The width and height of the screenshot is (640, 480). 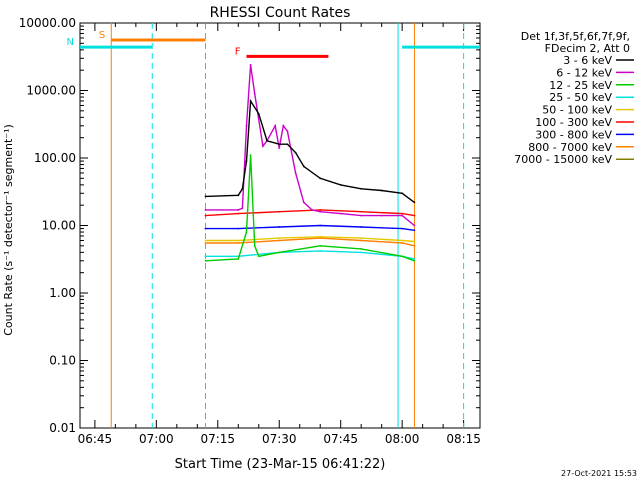 I want to click on x-tick-label: 08:15, so click(x=463, y=439).